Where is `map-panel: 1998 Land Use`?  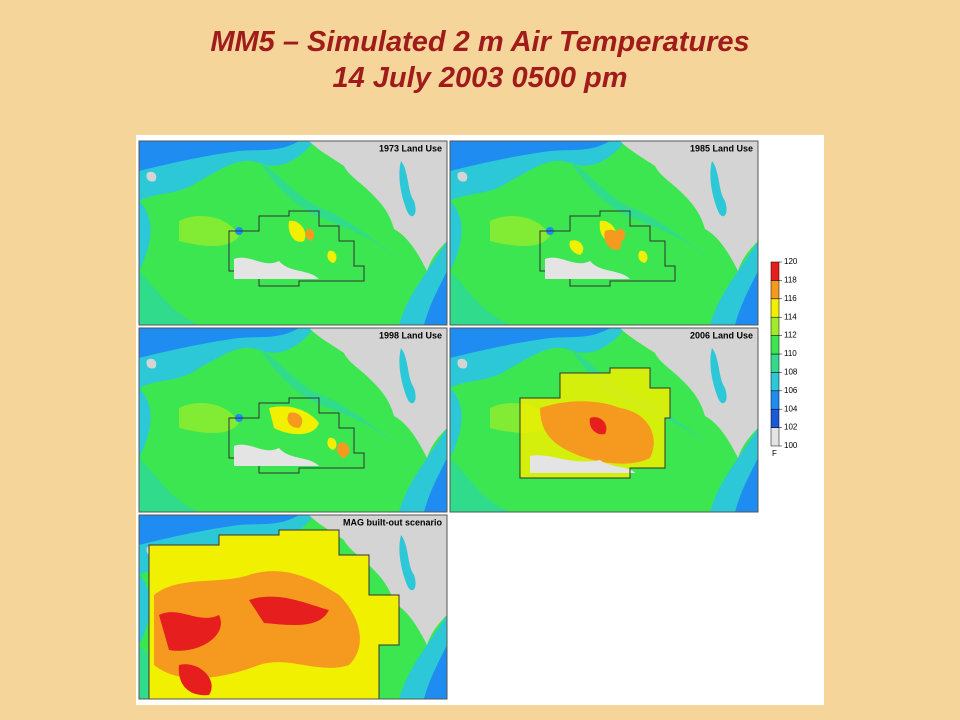 map-panel: 1998 Land Use is located at coordinates (293, 420).